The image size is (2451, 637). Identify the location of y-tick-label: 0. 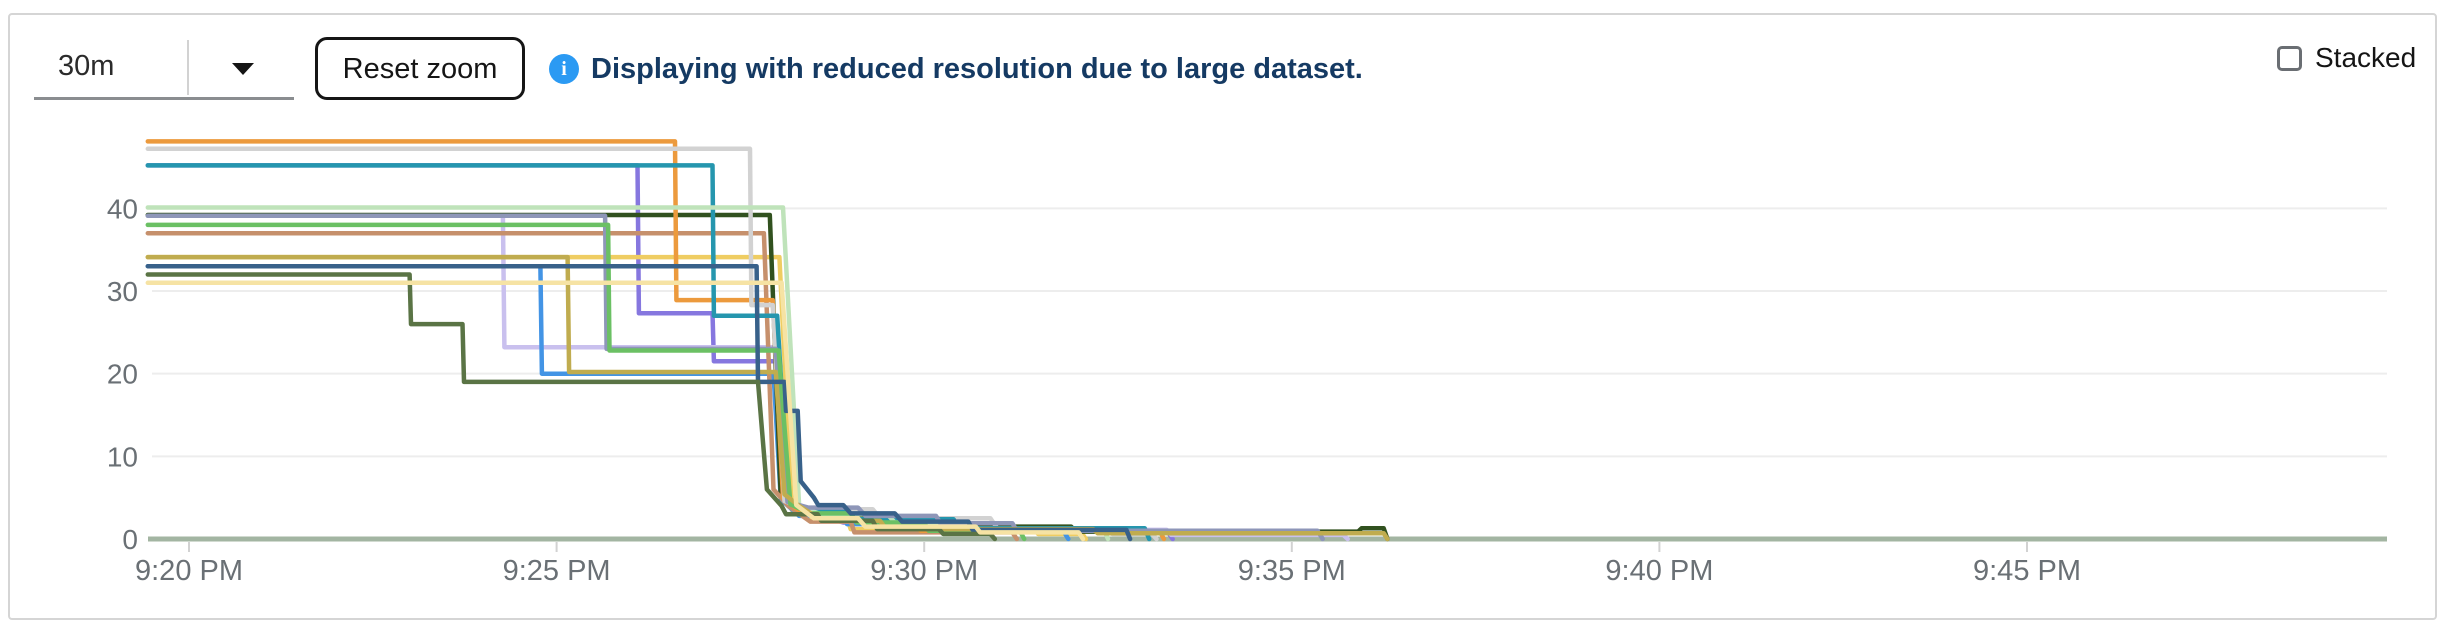
(130, 539).